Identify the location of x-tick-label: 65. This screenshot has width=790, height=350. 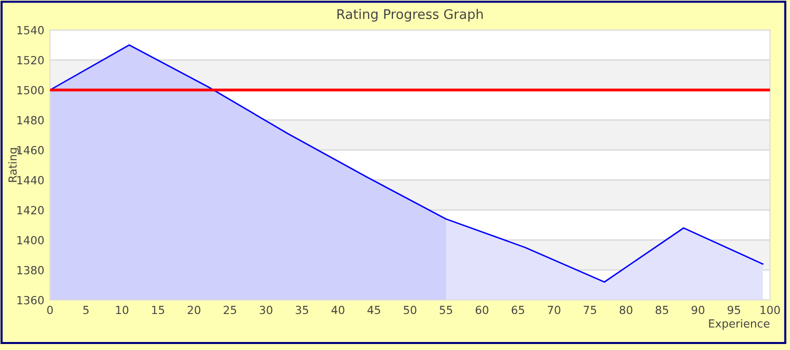
(518, 310).